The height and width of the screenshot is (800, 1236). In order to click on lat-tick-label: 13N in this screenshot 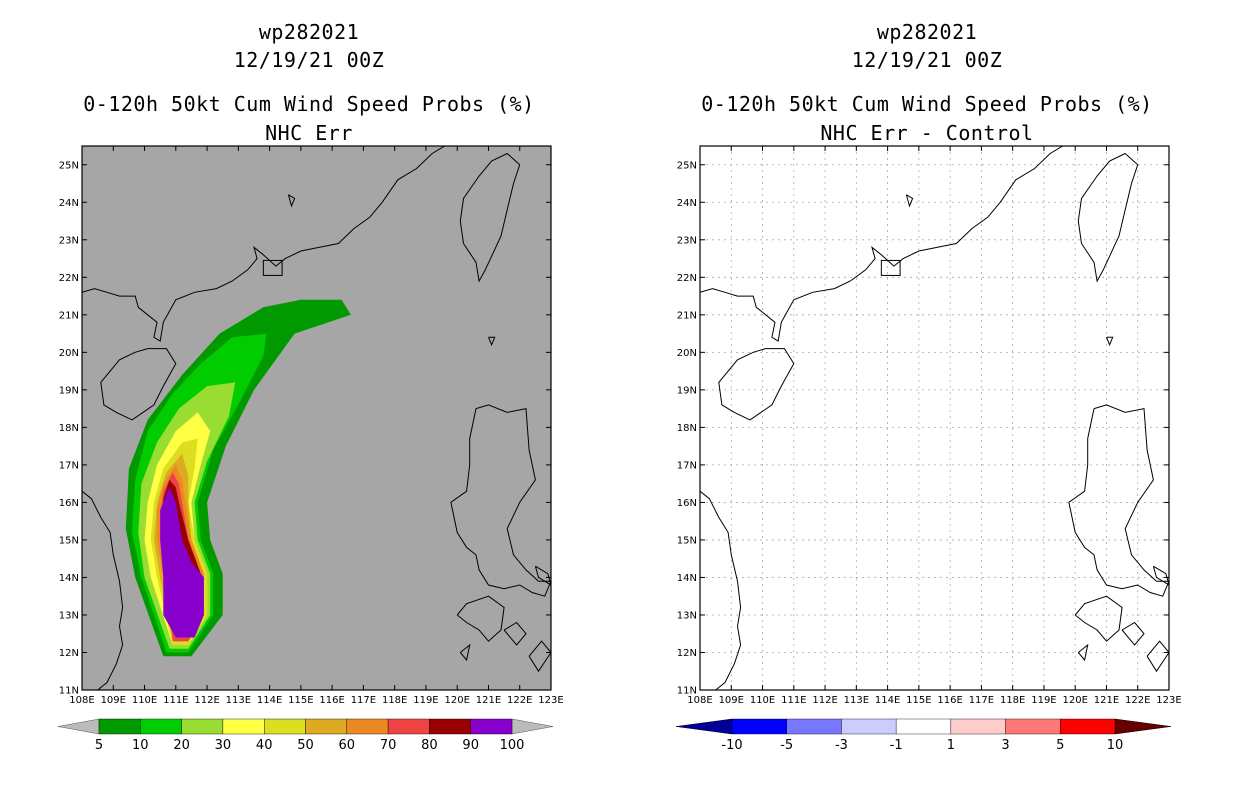, I will do `click(69, 615)`.